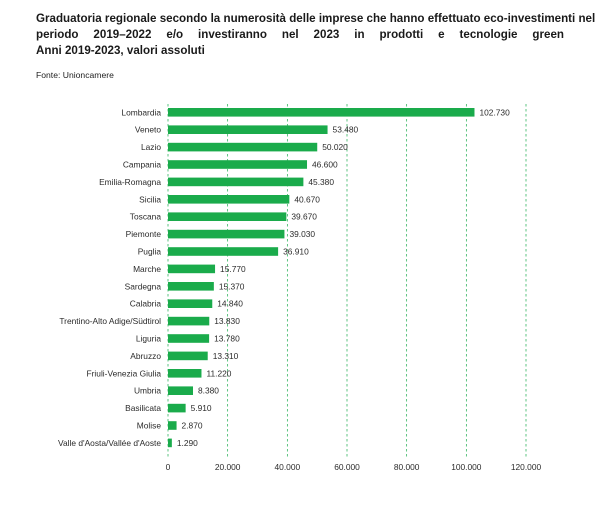 This screenshot has height=521, width=611. What do you see at coordinates (466, 467) in the screenshot?
I see `x-tick-label: 100.000` at bounding box center [466, 467].